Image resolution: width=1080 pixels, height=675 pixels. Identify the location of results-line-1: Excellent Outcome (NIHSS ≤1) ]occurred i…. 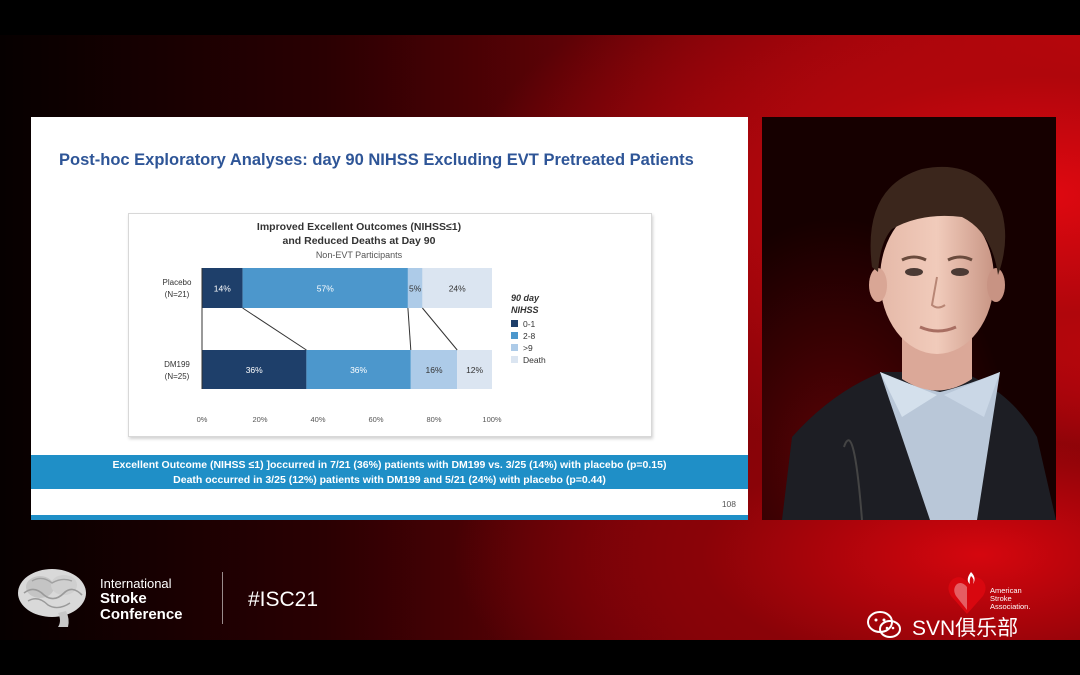
(389, 465).